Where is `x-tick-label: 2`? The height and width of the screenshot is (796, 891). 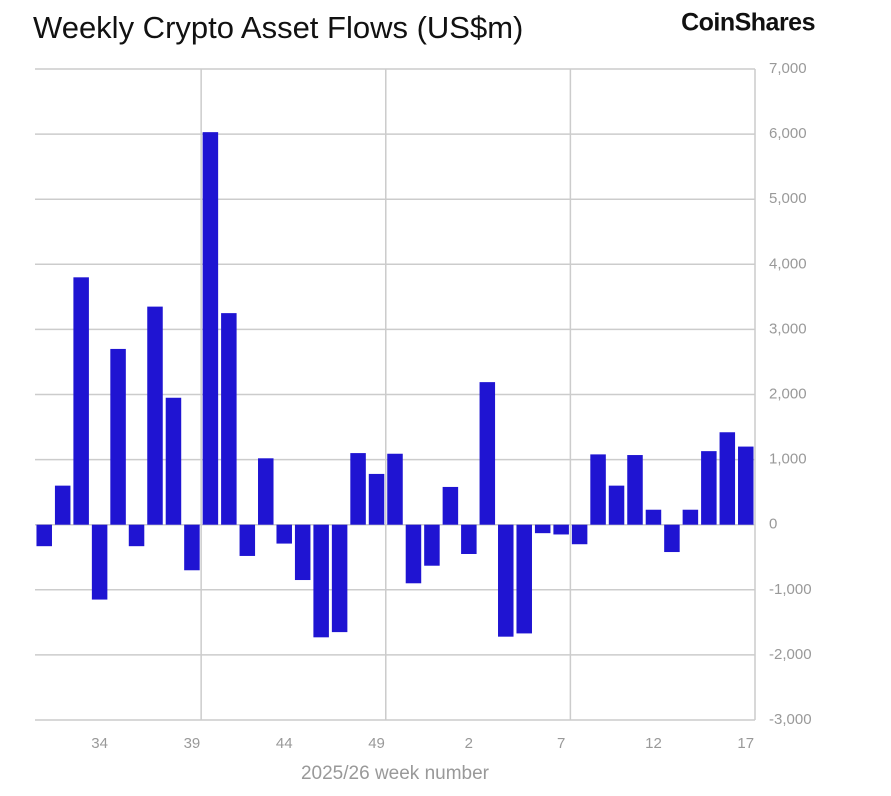
x-tick-label: 2 is located at coordinates (469, 743).